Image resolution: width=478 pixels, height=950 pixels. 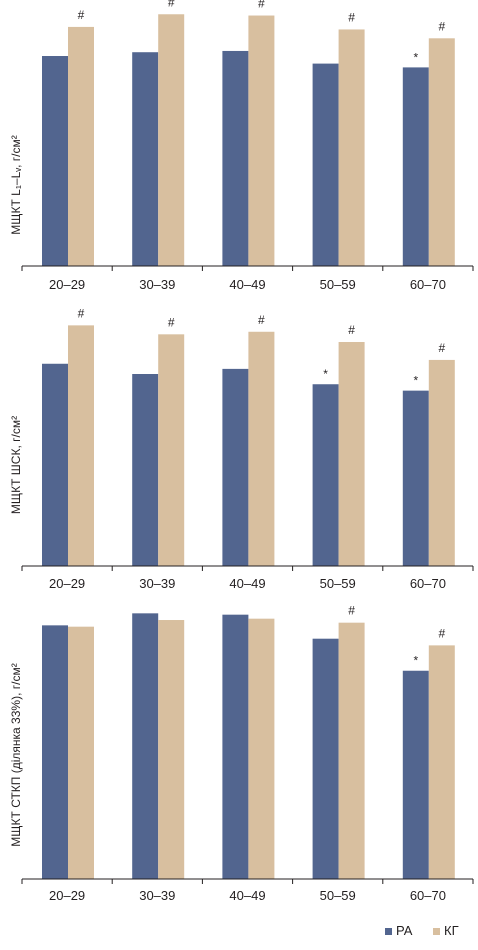 I want to click on chart-1-mark-kg-2: #, so click(x=171, y=4).